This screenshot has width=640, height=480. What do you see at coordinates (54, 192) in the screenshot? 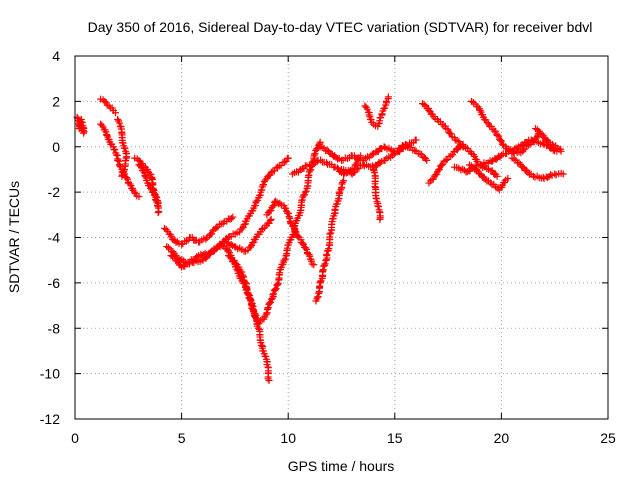
I see `y-tick-label: -2` at bounding box center [54, 192].